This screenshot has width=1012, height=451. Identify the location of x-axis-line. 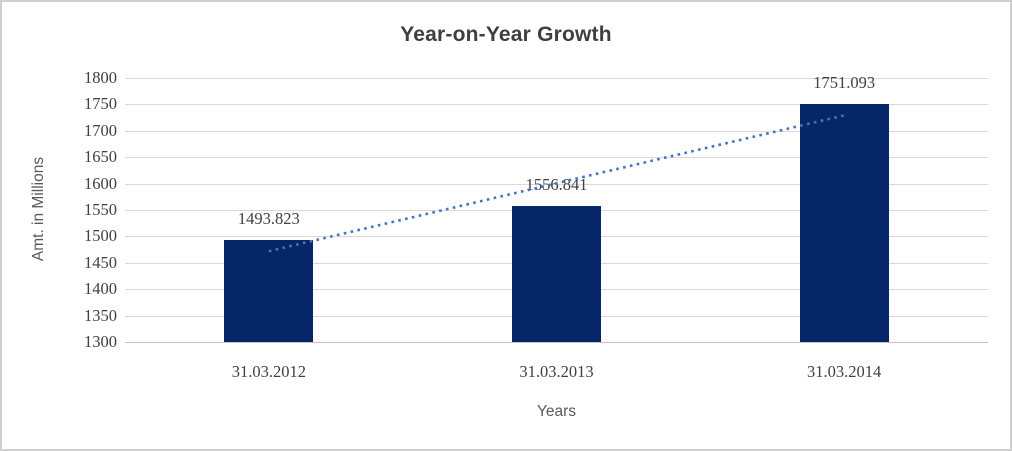
(556, 342).